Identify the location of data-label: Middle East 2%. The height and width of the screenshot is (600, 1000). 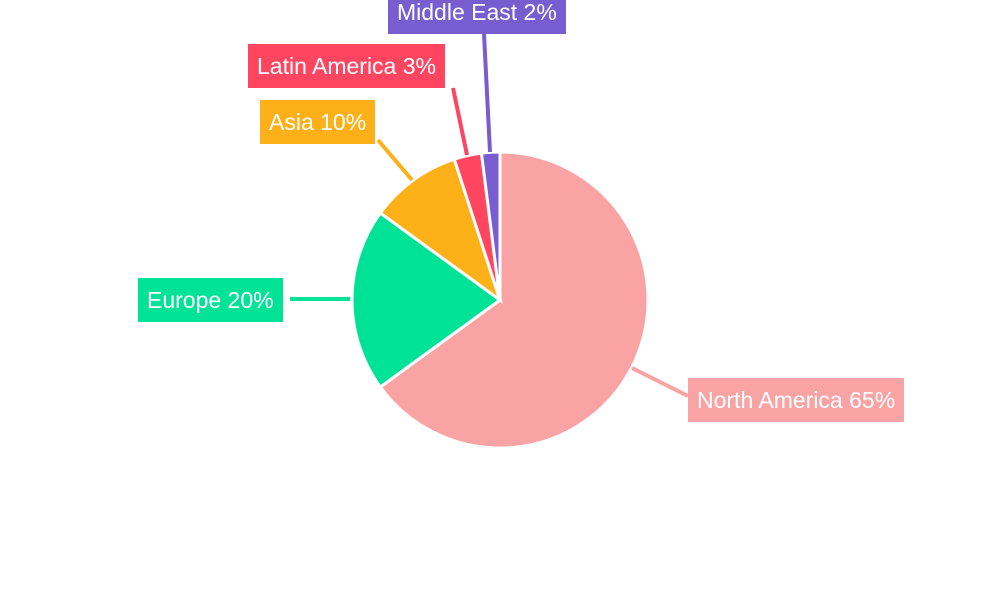
(477, 17).